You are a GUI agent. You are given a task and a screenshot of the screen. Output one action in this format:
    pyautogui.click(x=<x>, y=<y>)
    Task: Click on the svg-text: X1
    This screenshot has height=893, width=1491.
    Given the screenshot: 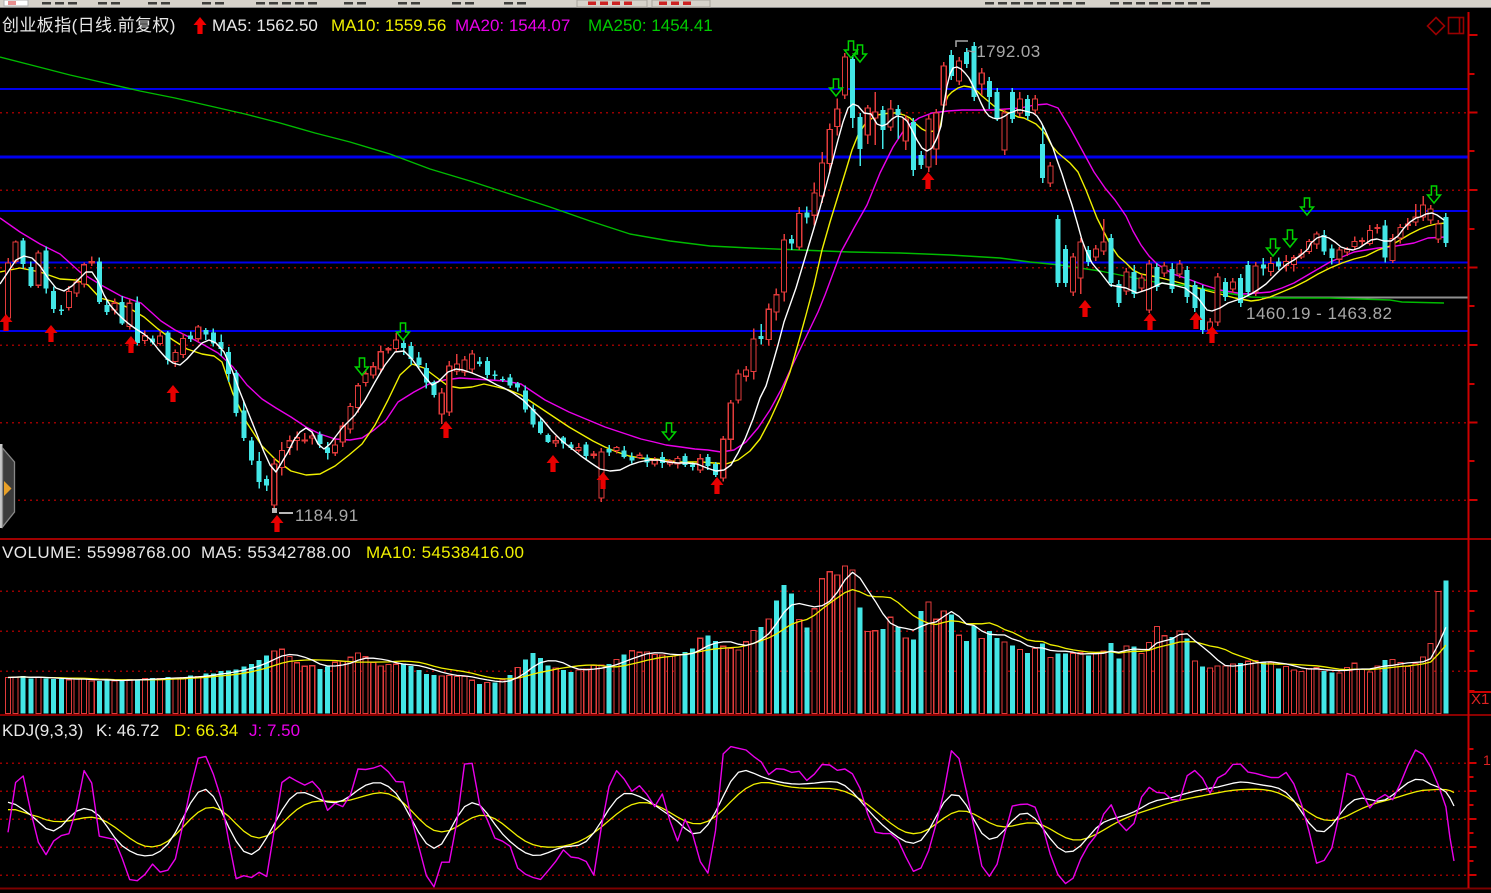 What is the action you would take?
    pyautogui.click(x=1480, y=699)
    